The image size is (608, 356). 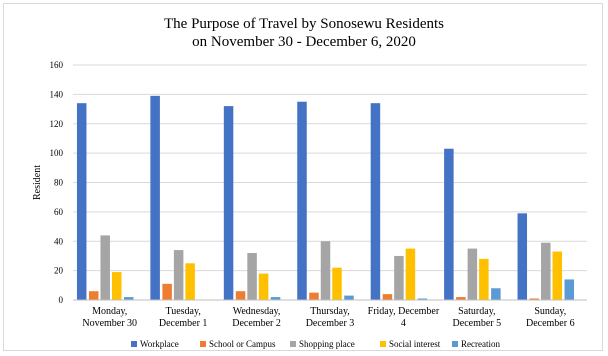 I want to click on x-tick-label: December 3, so click(x=330, y=323).